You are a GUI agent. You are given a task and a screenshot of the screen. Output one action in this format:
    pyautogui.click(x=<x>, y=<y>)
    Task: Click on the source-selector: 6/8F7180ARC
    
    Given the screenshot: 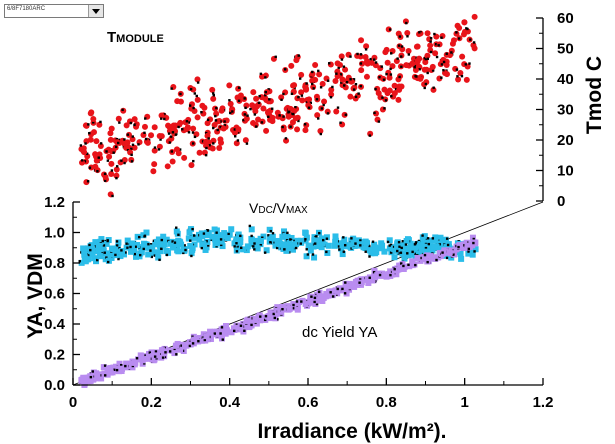 What is the action you would take?
    pyautogui.click(x=54, y=11)
    